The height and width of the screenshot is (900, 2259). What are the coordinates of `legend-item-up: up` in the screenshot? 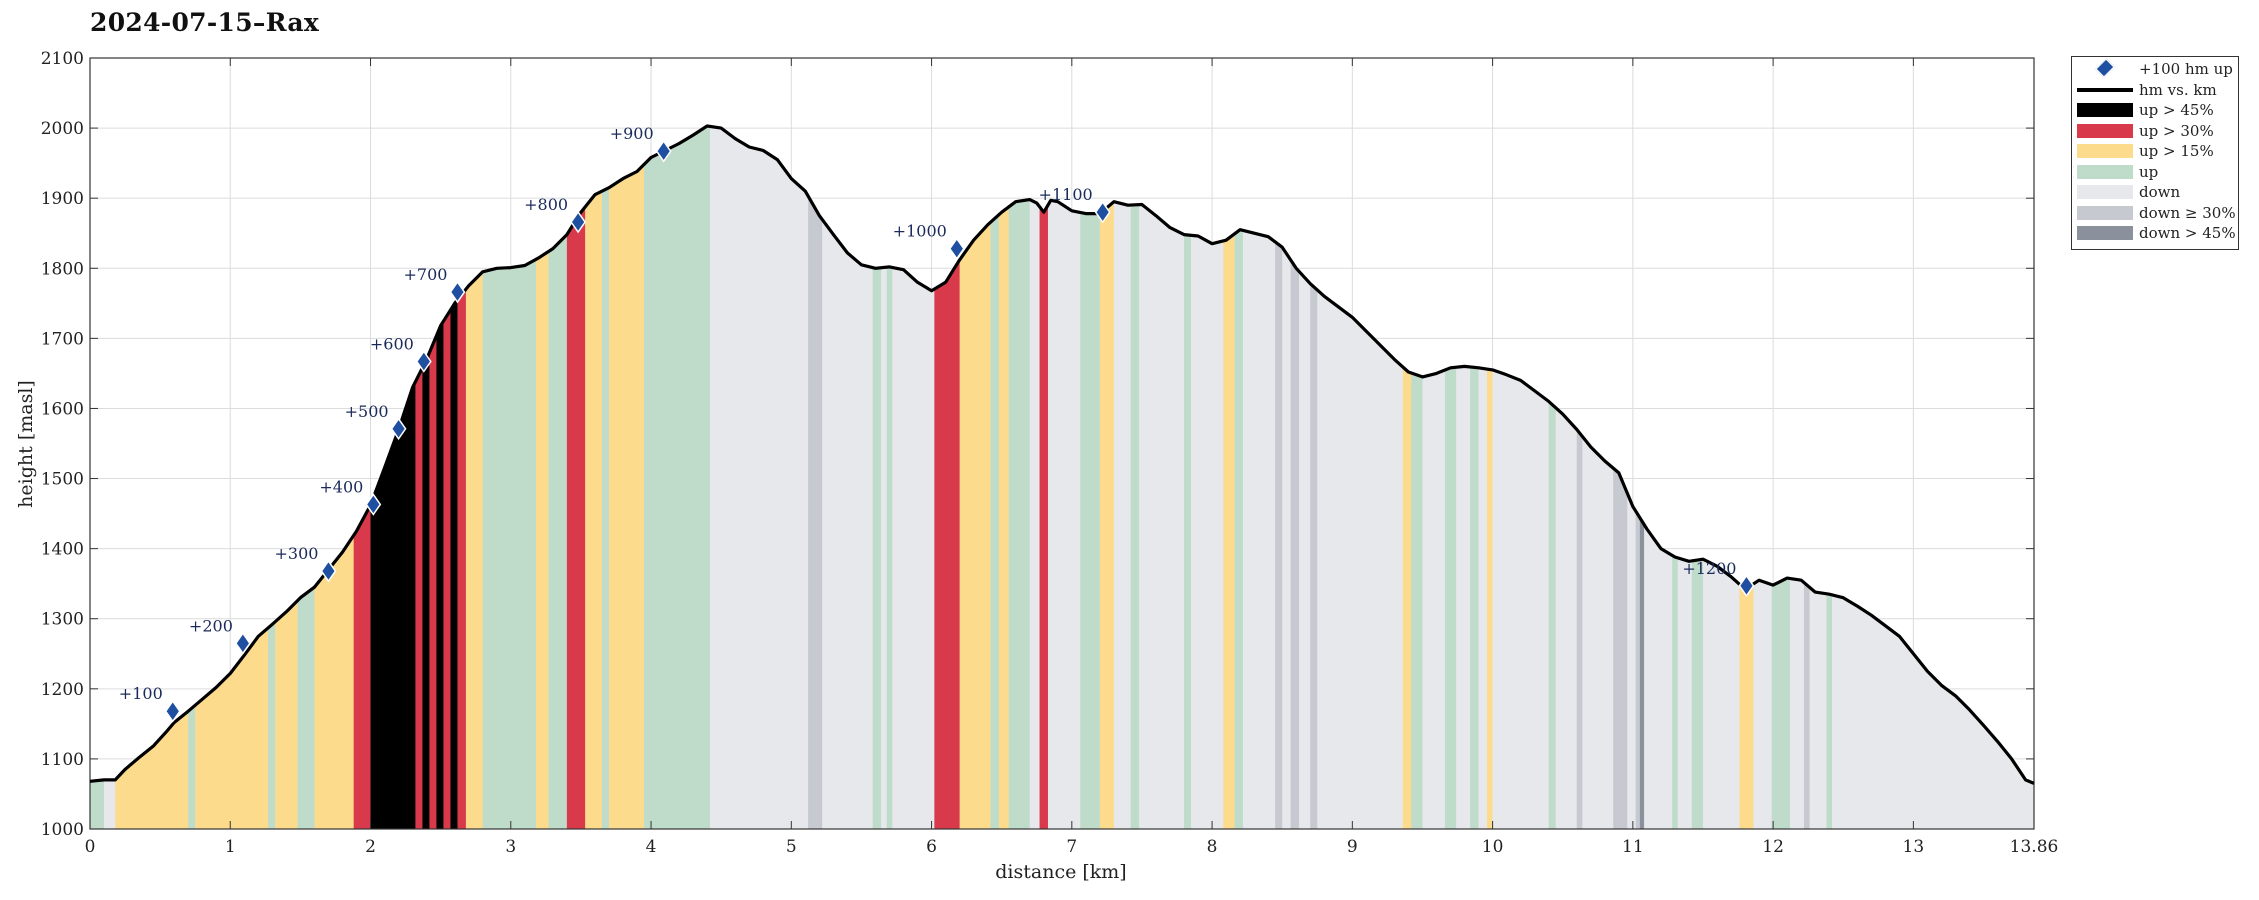 It's located at (2155, 172).